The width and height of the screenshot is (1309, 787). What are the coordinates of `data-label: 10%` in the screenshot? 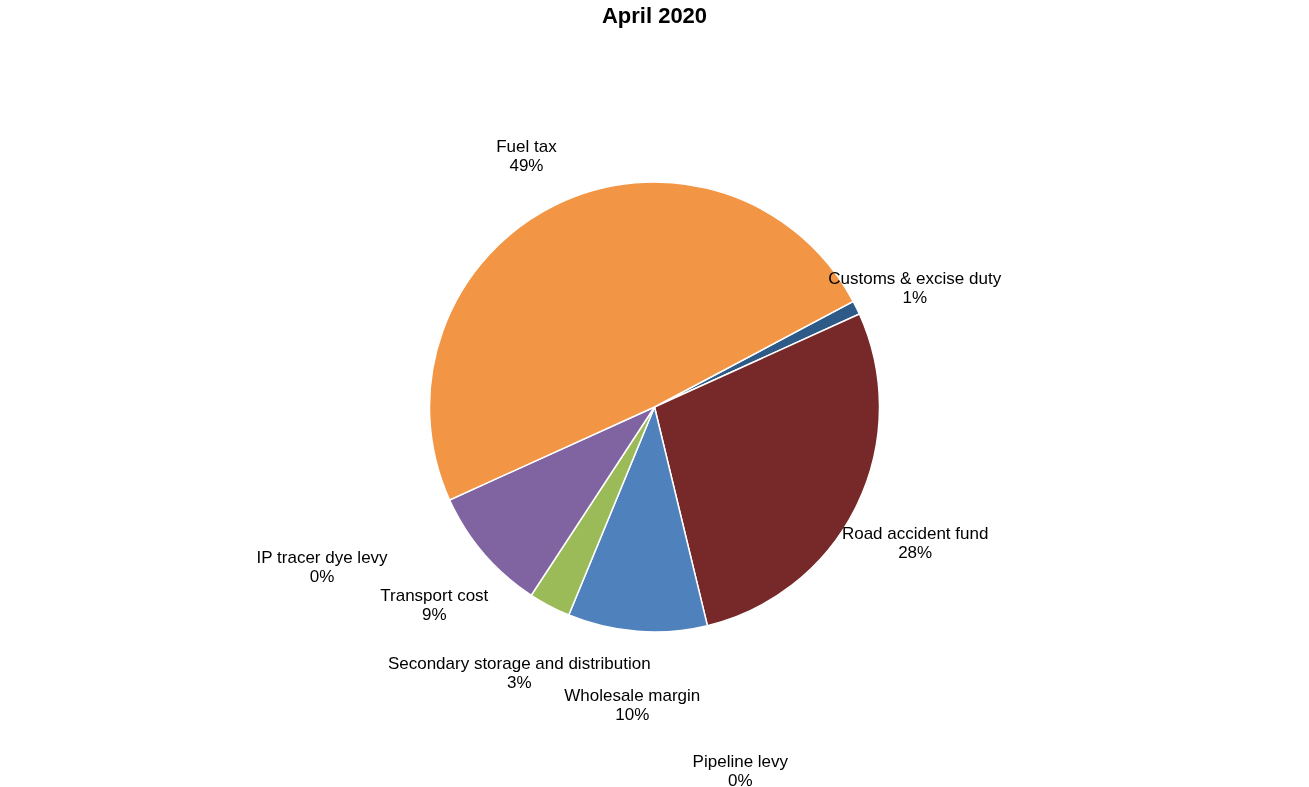 It's located at (632, 715).